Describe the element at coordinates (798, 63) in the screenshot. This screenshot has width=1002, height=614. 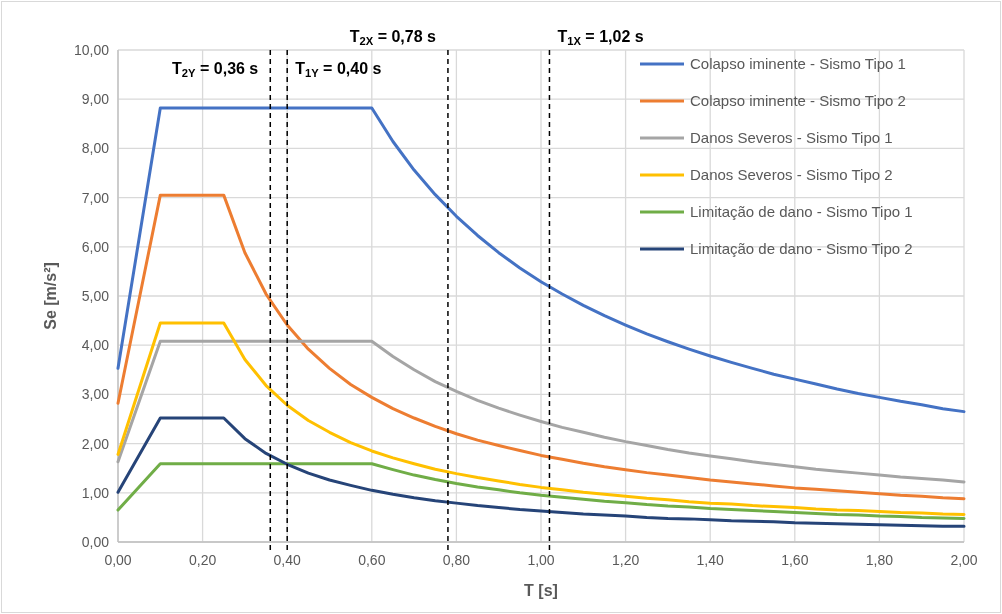
I see `legend-label: Colapso iminente - Sismo Tipo 1` at that location.